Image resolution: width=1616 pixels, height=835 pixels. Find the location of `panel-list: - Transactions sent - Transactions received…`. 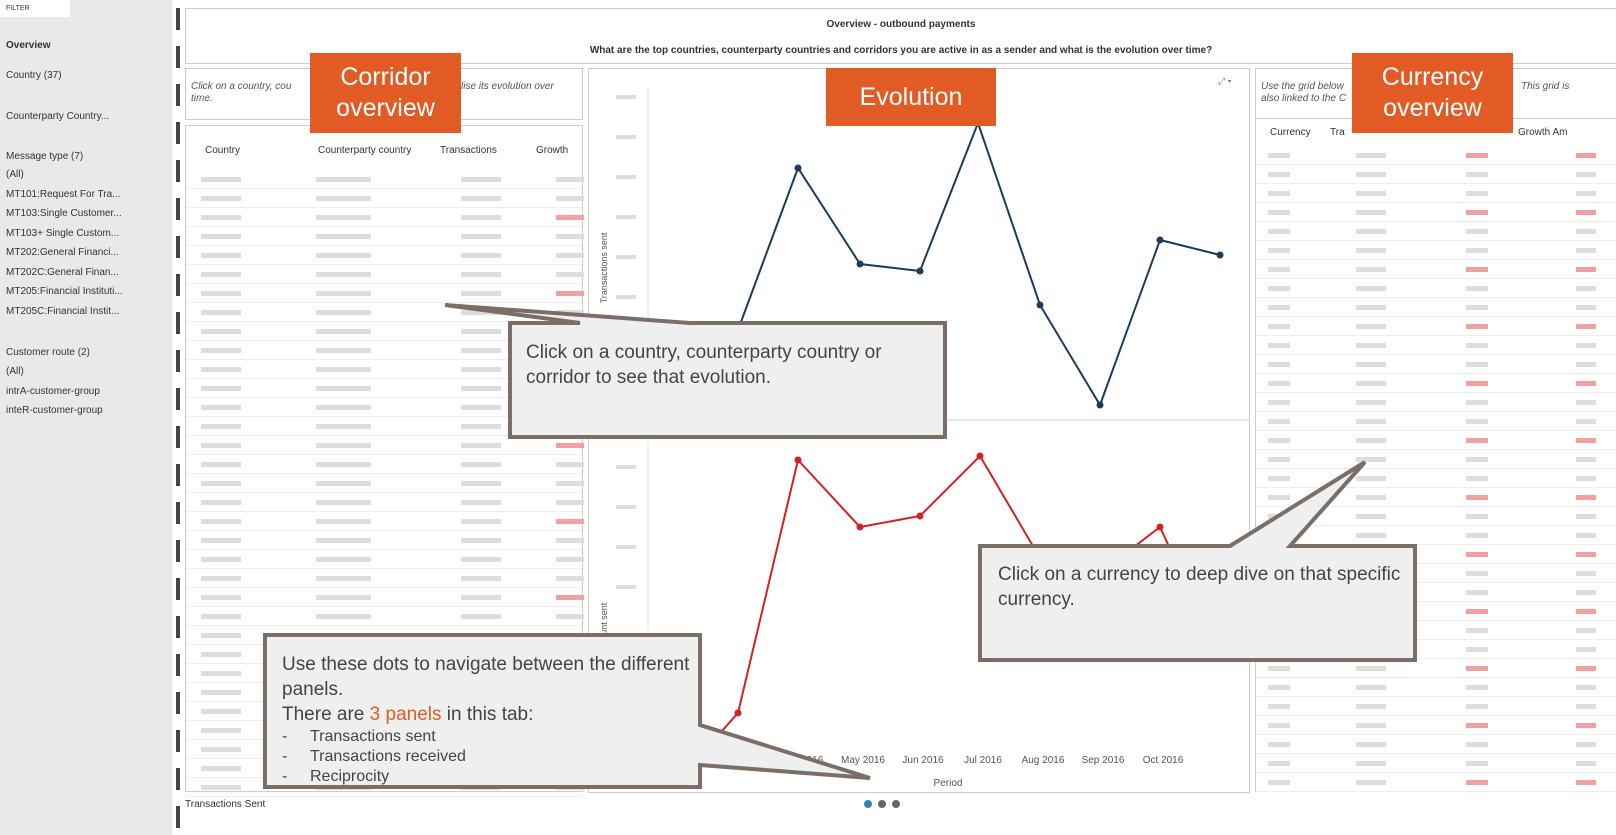

panel-list: - Transactions sent - Transactions received… is located at coordinates (487, 757).